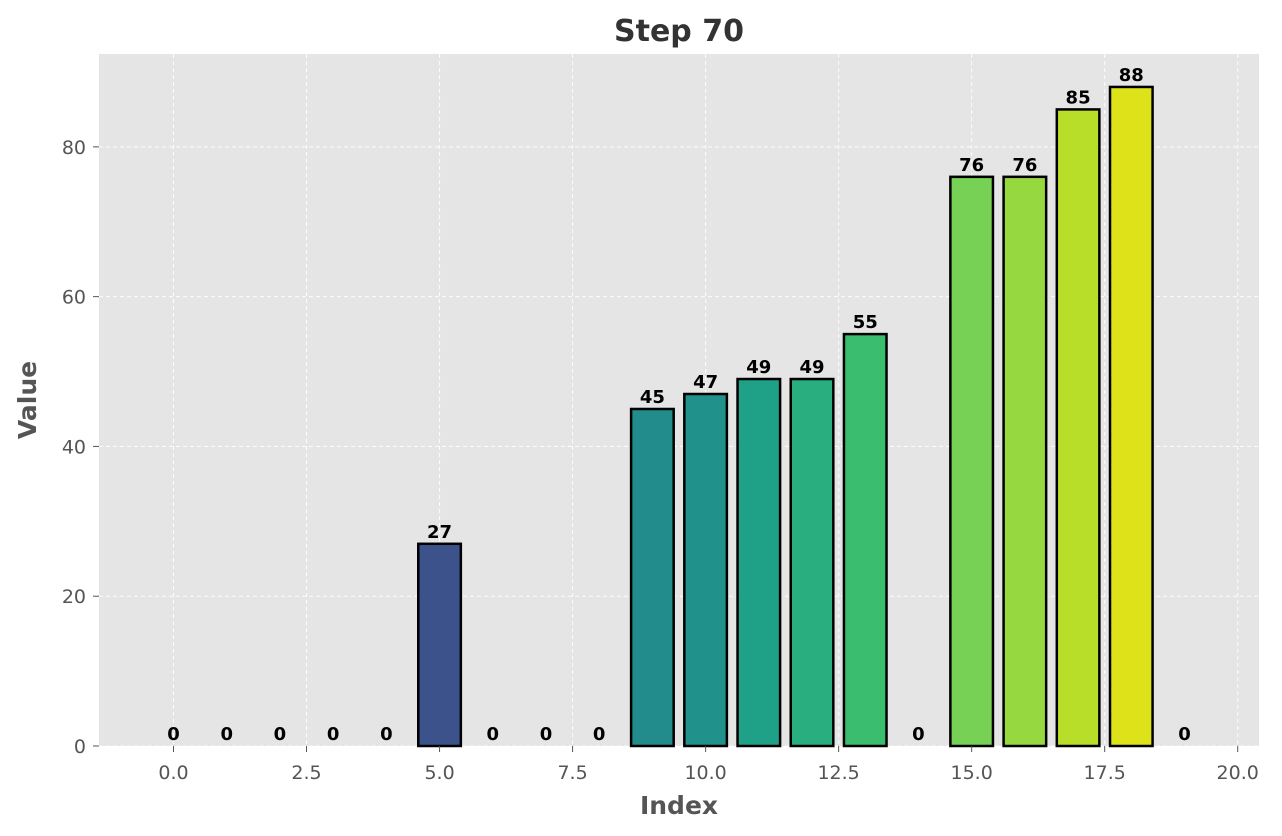 The image size is (1282, 836). I want to click on chart-title: Step 70, so click(679, 31).